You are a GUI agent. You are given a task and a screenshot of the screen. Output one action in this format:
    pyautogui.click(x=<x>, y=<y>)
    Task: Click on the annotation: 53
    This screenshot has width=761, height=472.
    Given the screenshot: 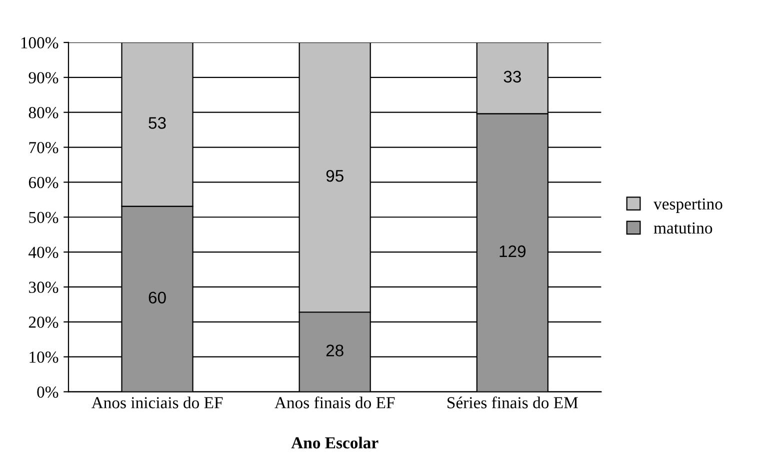 What is the action you would take?
    pyautogui.click(x=157, y=123)
    